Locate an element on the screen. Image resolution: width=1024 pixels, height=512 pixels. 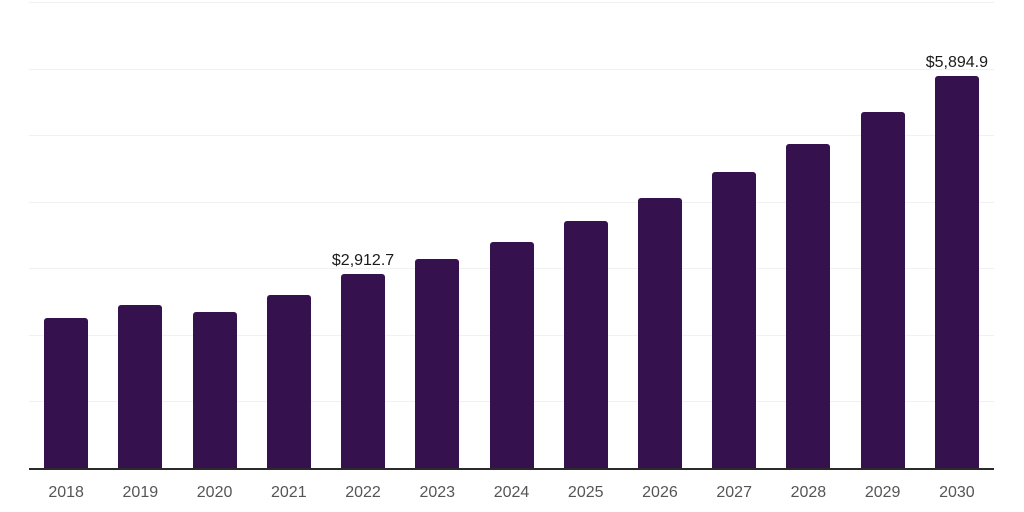
bar-2029 is located at coordinates (882, 289).